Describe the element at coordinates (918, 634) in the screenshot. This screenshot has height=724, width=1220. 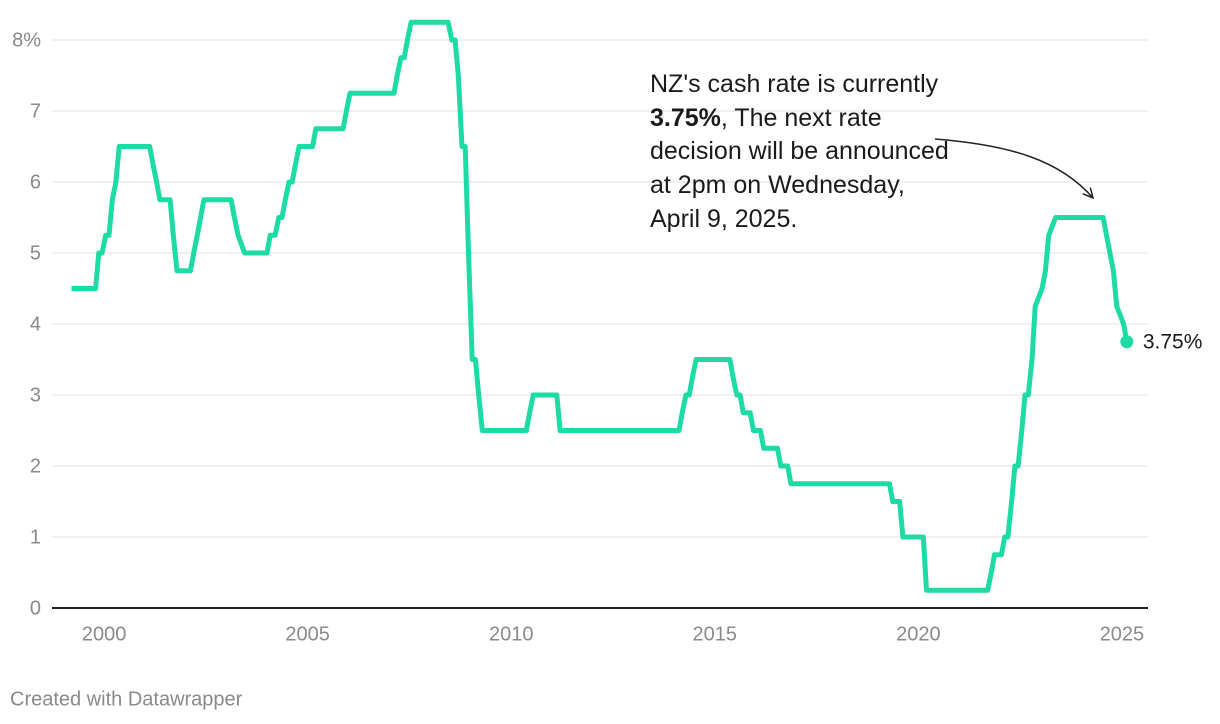
I see `x-tick-label: 2020` at that location.